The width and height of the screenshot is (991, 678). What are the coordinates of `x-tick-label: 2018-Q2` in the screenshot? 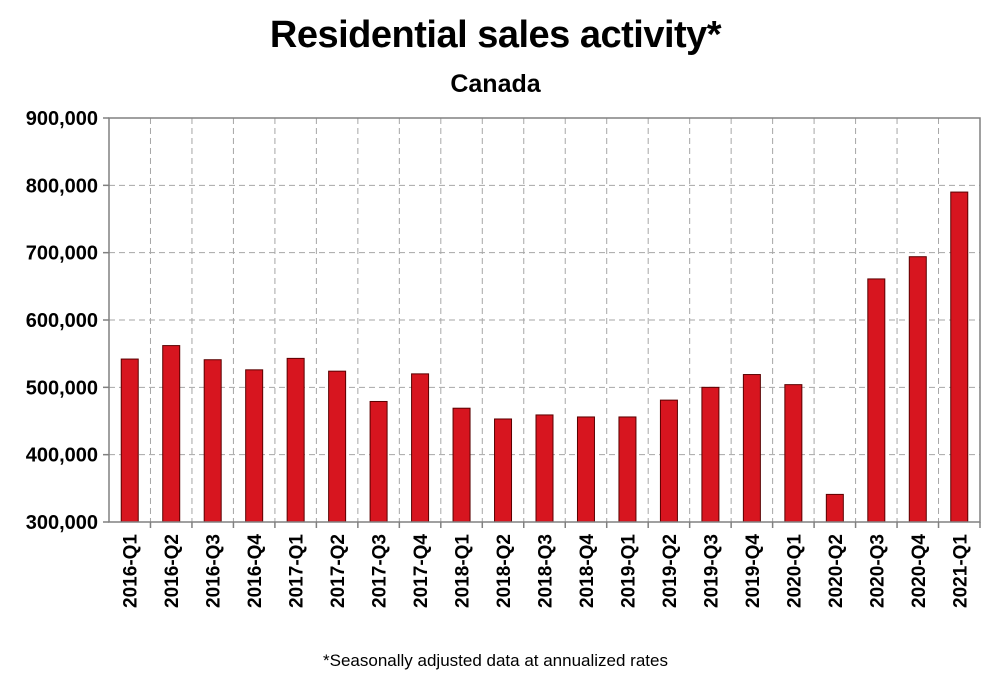 It's located at (504, 571).